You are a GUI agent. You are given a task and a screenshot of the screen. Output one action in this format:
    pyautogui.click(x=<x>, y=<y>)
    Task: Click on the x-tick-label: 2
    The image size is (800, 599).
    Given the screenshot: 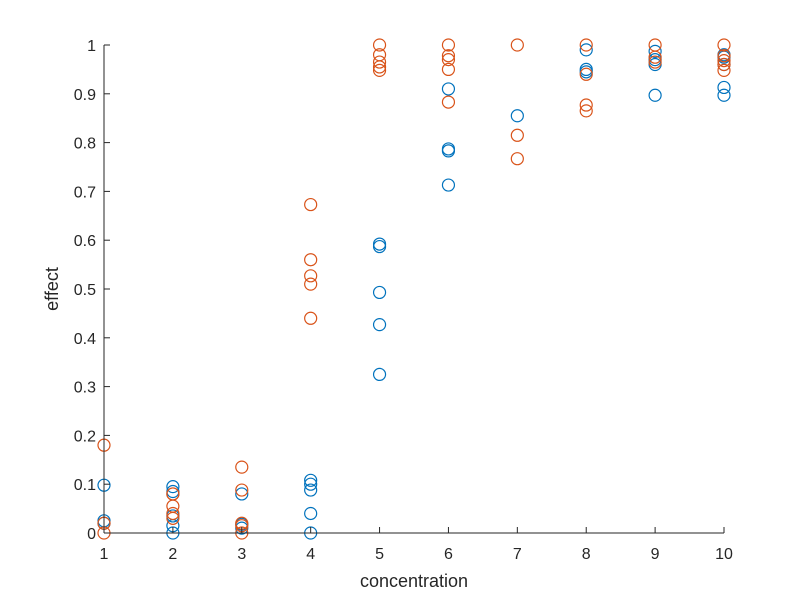 What is the action you would take?
    pyautogui.click(x=172, y=554)
    